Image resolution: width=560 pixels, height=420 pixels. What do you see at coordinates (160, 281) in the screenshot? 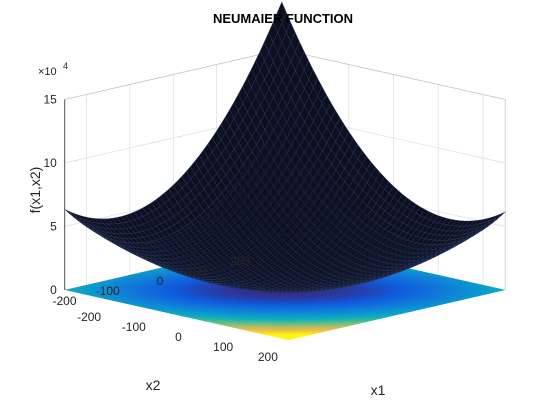
I see `y-tick-label: 0` at bounding box center [160, 281].